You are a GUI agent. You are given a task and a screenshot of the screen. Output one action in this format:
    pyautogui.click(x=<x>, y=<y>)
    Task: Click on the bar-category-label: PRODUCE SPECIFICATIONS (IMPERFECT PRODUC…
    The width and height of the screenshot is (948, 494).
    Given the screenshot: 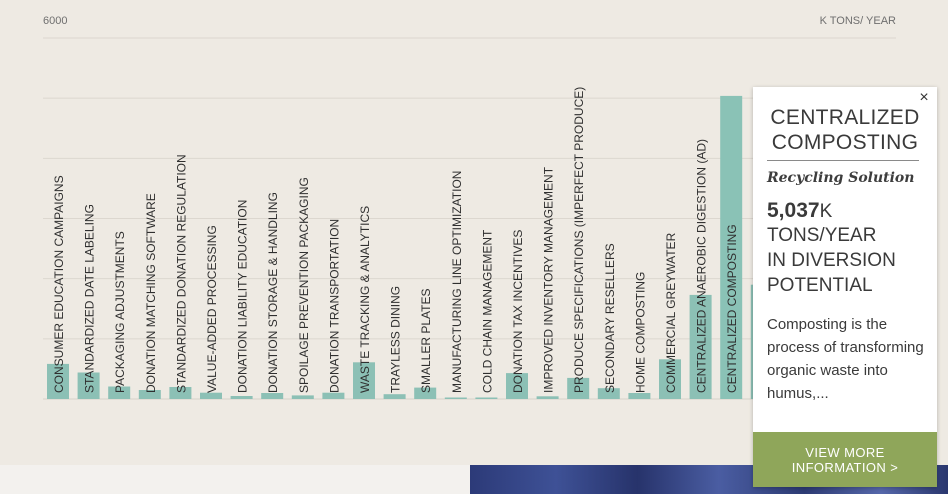 What is the action you would take?
    pyautogui.click(x=579, y=240)
    